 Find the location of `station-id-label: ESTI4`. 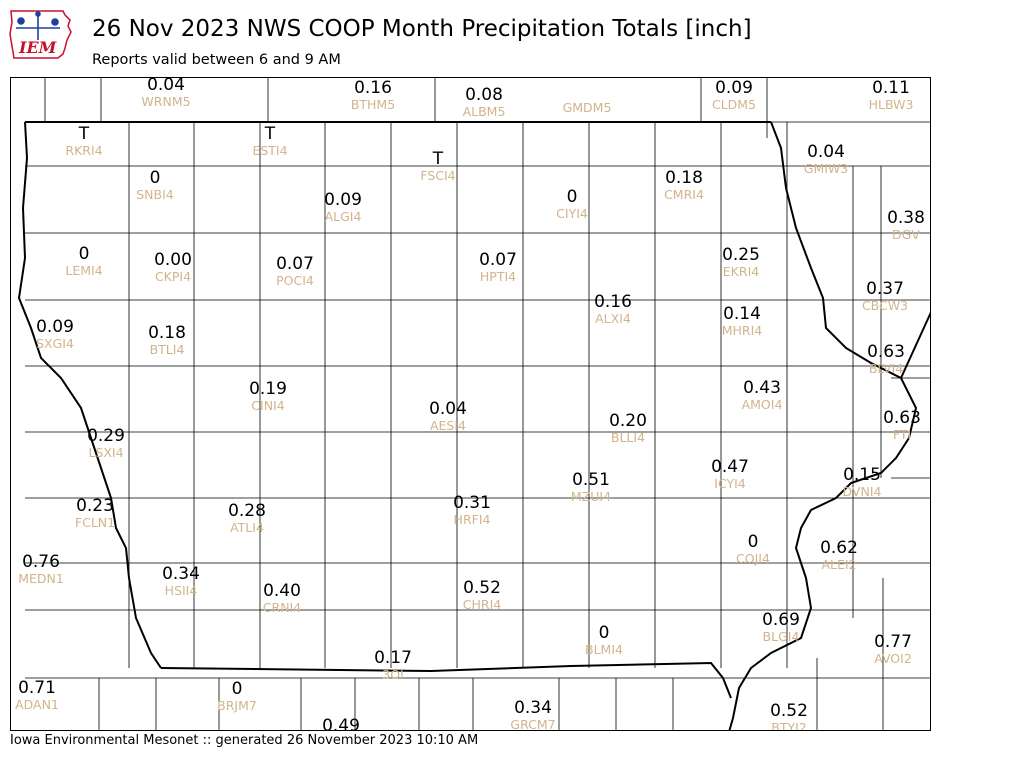

station-id-label: ESTI4 is located at coordinates (270, 150).